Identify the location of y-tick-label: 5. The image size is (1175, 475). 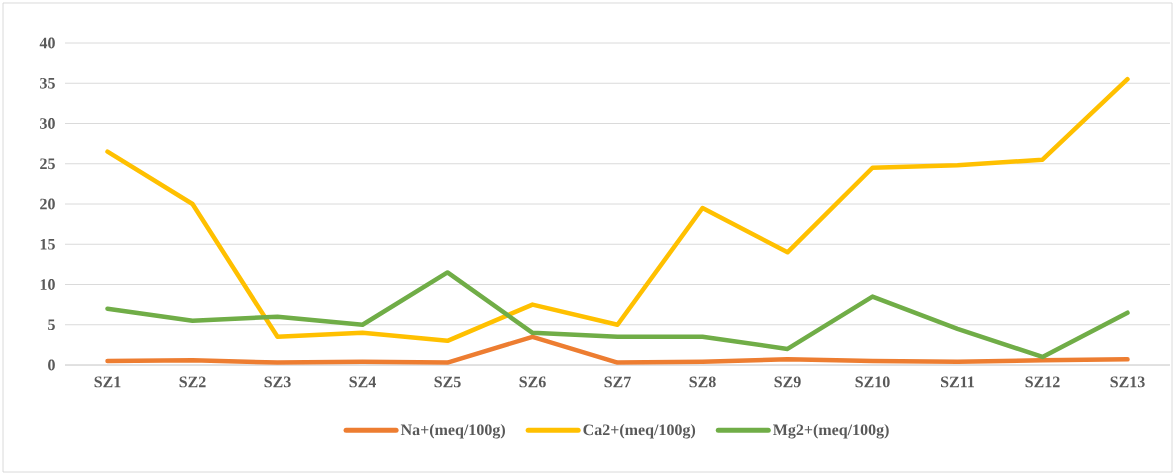
(51, 325).